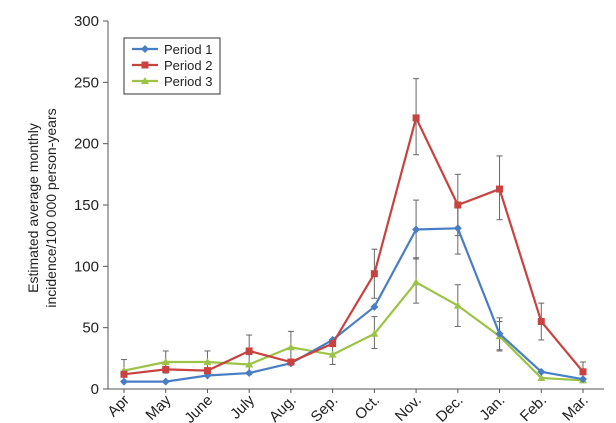 This screenshot has width=616, height=423. I want to click on x-tick-label: Sep., so click(325, 407).